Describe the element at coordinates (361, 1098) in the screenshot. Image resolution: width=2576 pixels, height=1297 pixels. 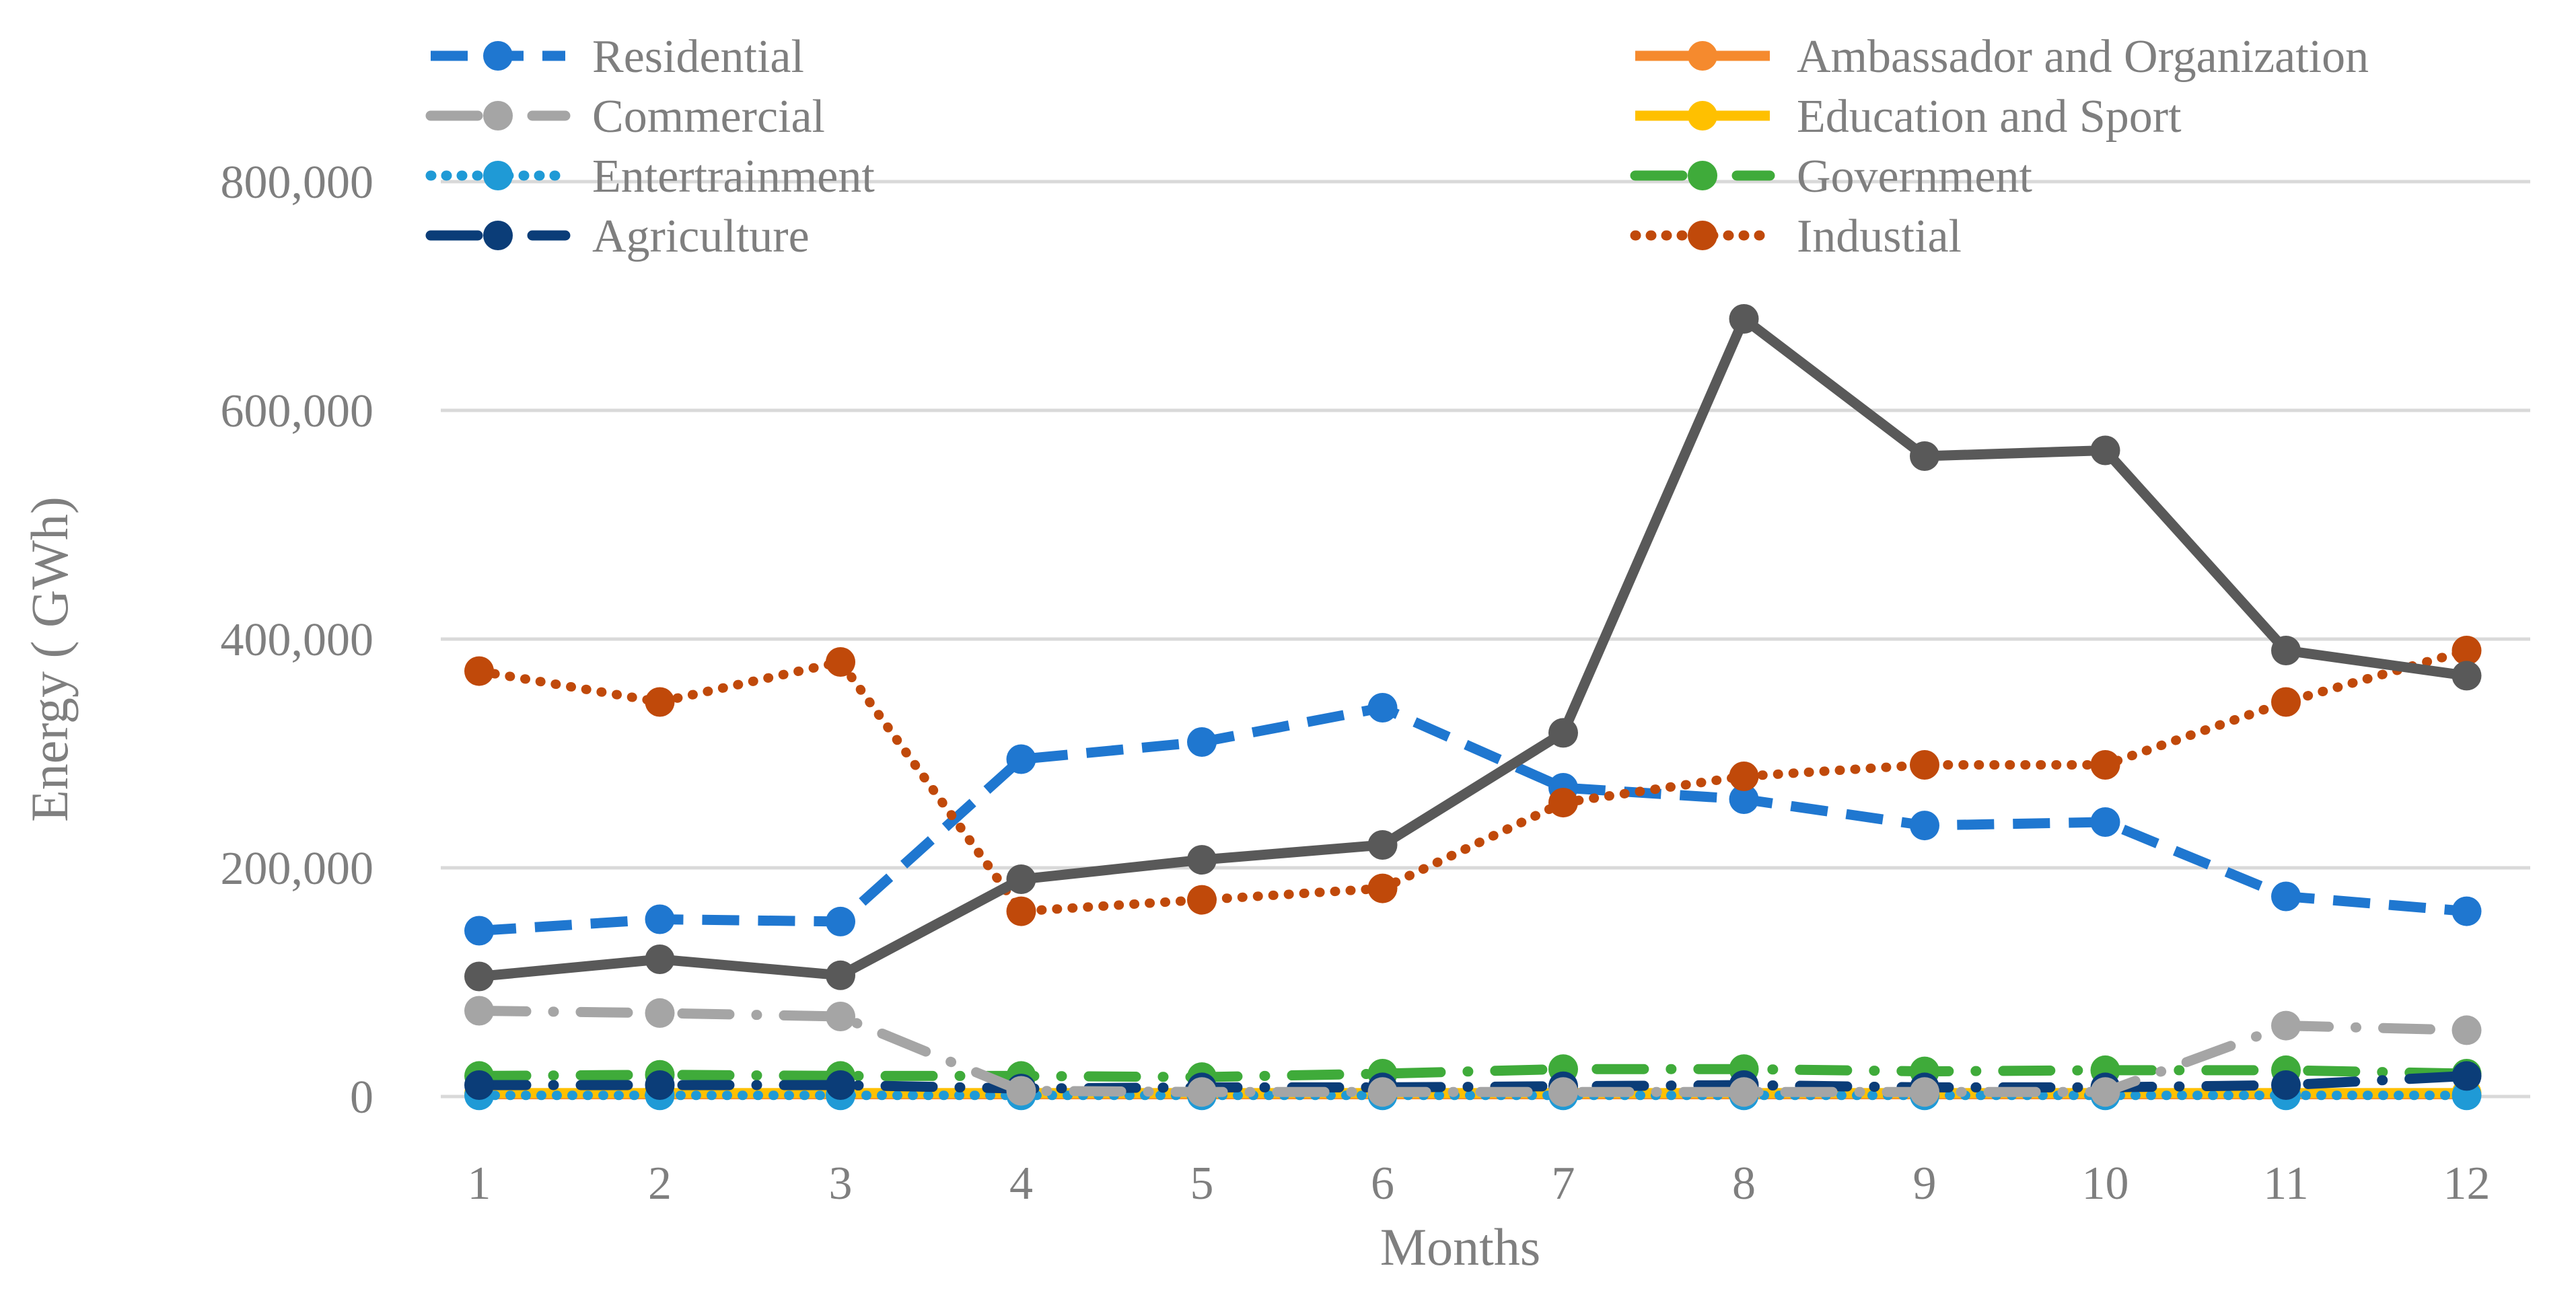
I see `y-tick-label: 0` at that location.